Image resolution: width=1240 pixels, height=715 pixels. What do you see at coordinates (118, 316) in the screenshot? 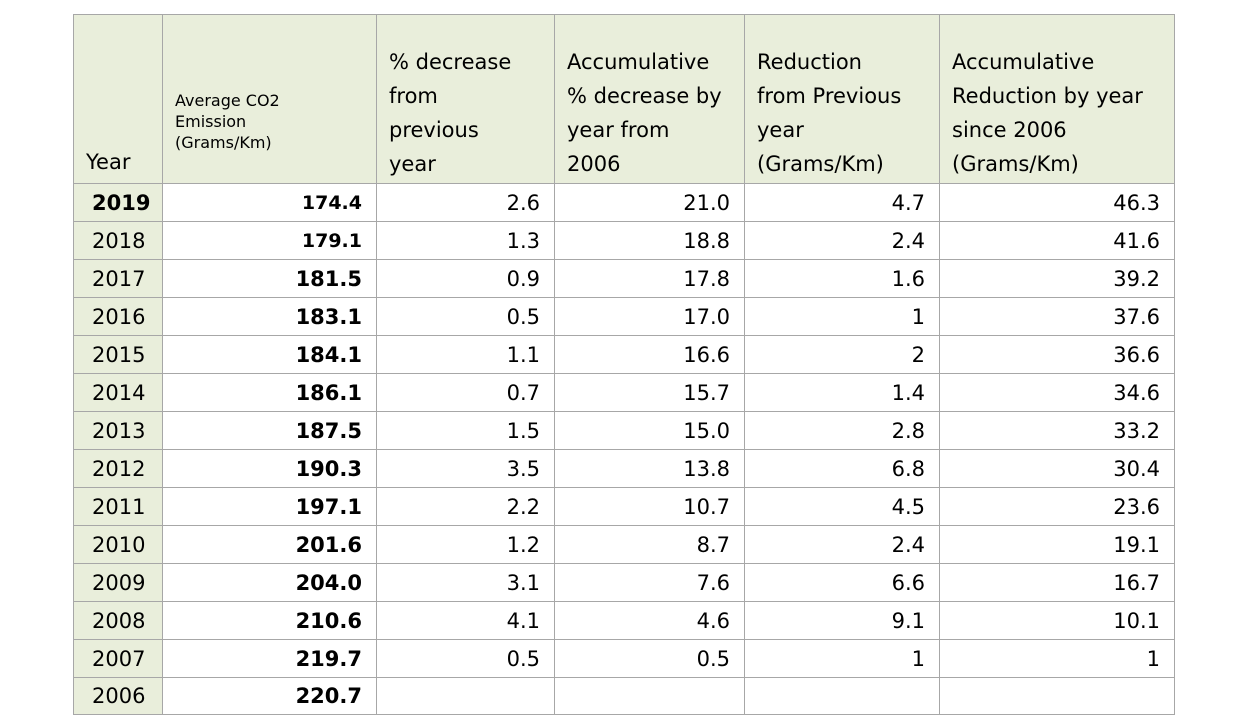
I see `year-cell: 2016` at bounding box center [118, 316].